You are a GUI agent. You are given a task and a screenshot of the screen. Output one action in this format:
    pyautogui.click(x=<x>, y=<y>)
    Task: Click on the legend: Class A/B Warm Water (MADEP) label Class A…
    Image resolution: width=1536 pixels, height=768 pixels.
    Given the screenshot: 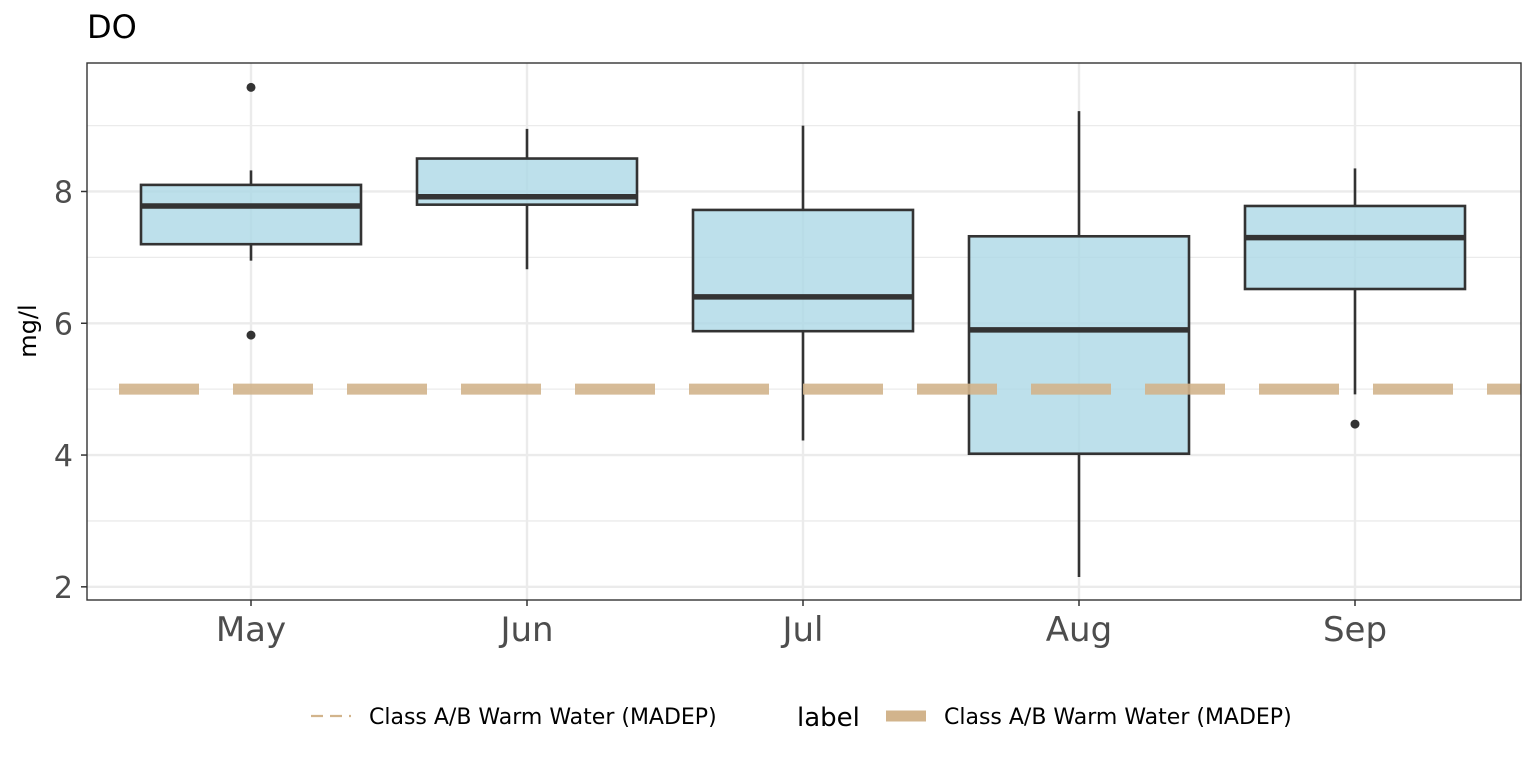 What is the action you would take?
    pyautogui.click(x=801, y=718)
    